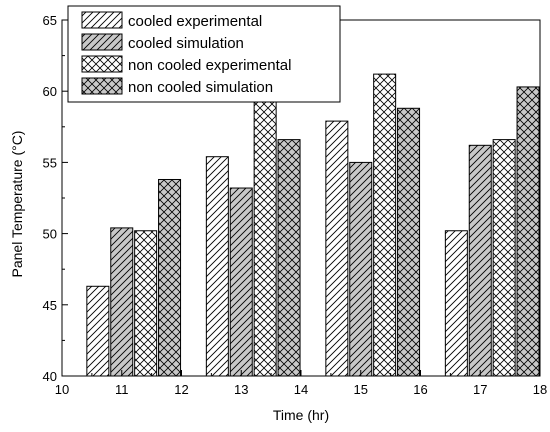  I want to click on x-tick-label: 11, so click(122, 389).